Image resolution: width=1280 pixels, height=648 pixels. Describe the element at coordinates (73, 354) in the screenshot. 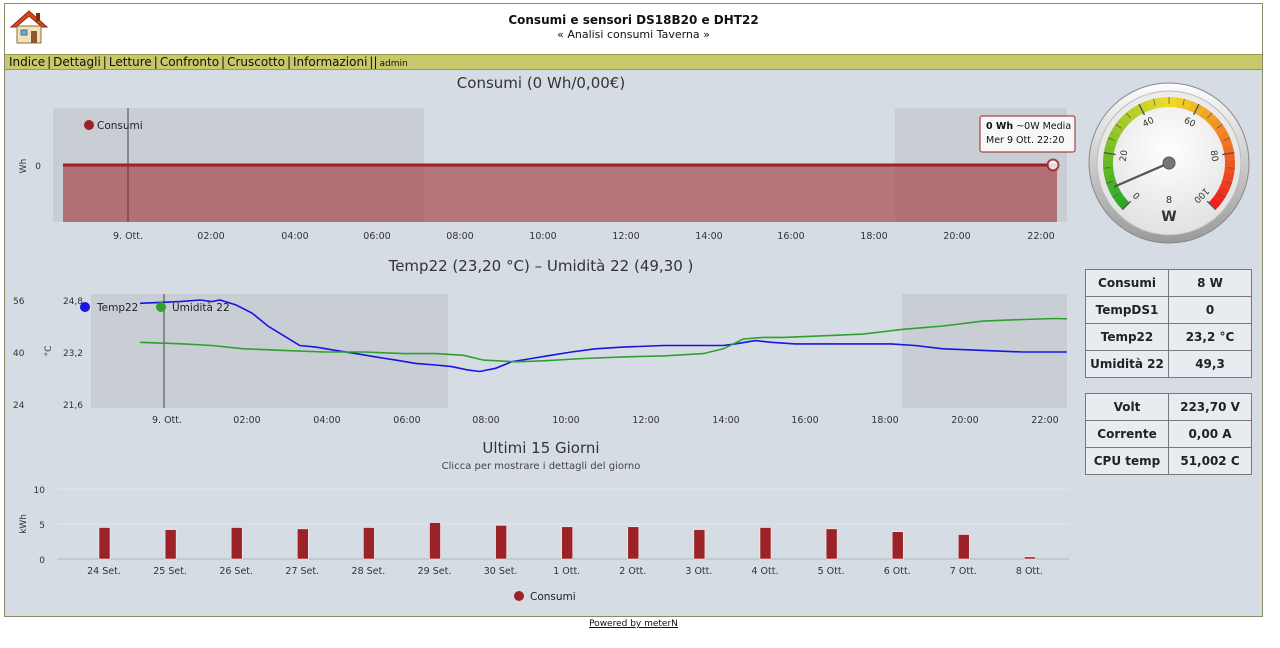

I see `y-left-tick-label: 23,2` at that location.